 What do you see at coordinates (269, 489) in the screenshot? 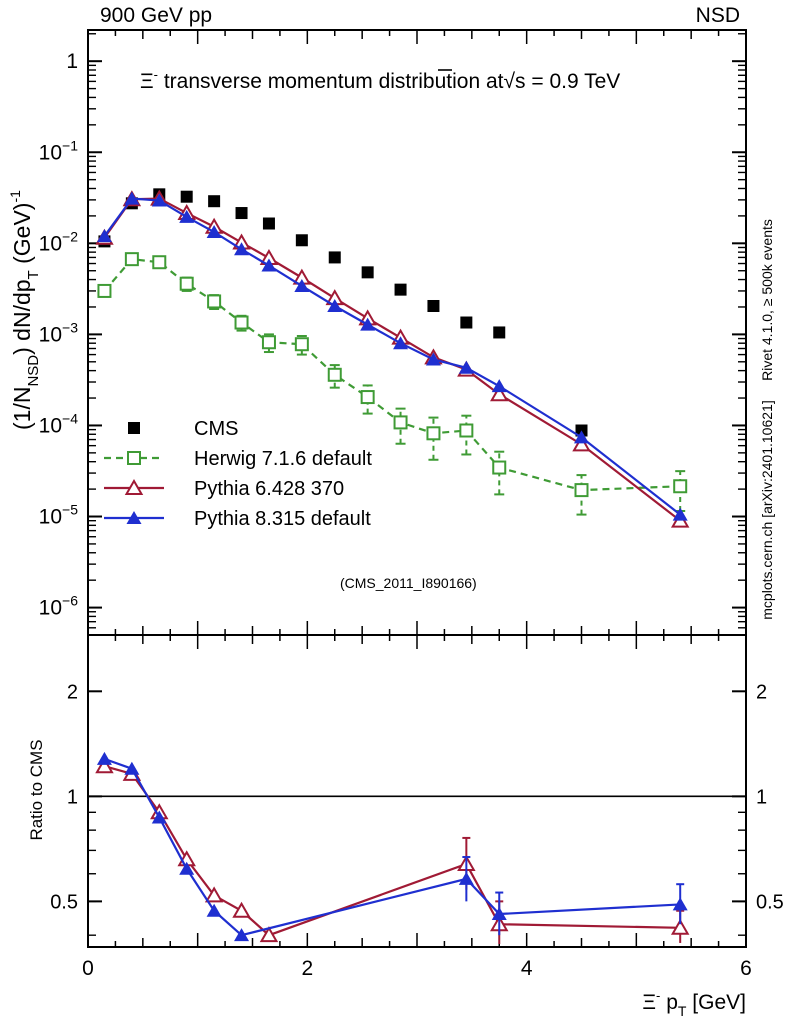
I see `legend-label-pythia6: Pythia 6.428 370` at bounding box center [269, 489].